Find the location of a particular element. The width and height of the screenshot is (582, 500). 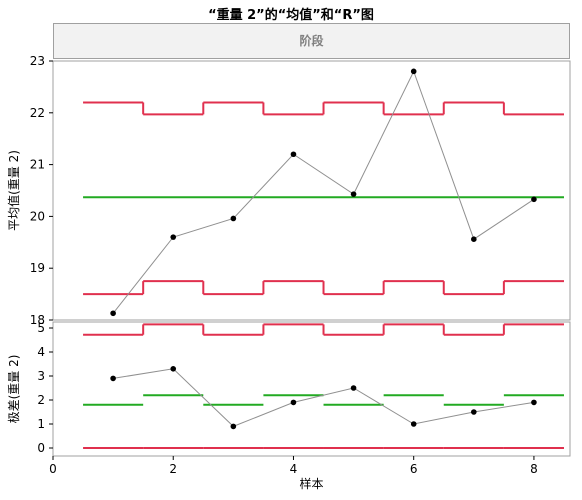

xbar-ytick-label: 20 is located at coordinates (37, 216).